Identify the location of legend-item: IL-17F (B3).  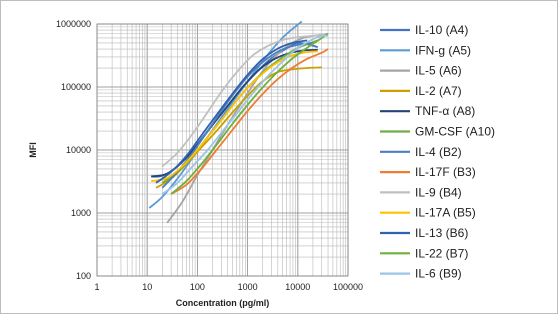
(428, 172).